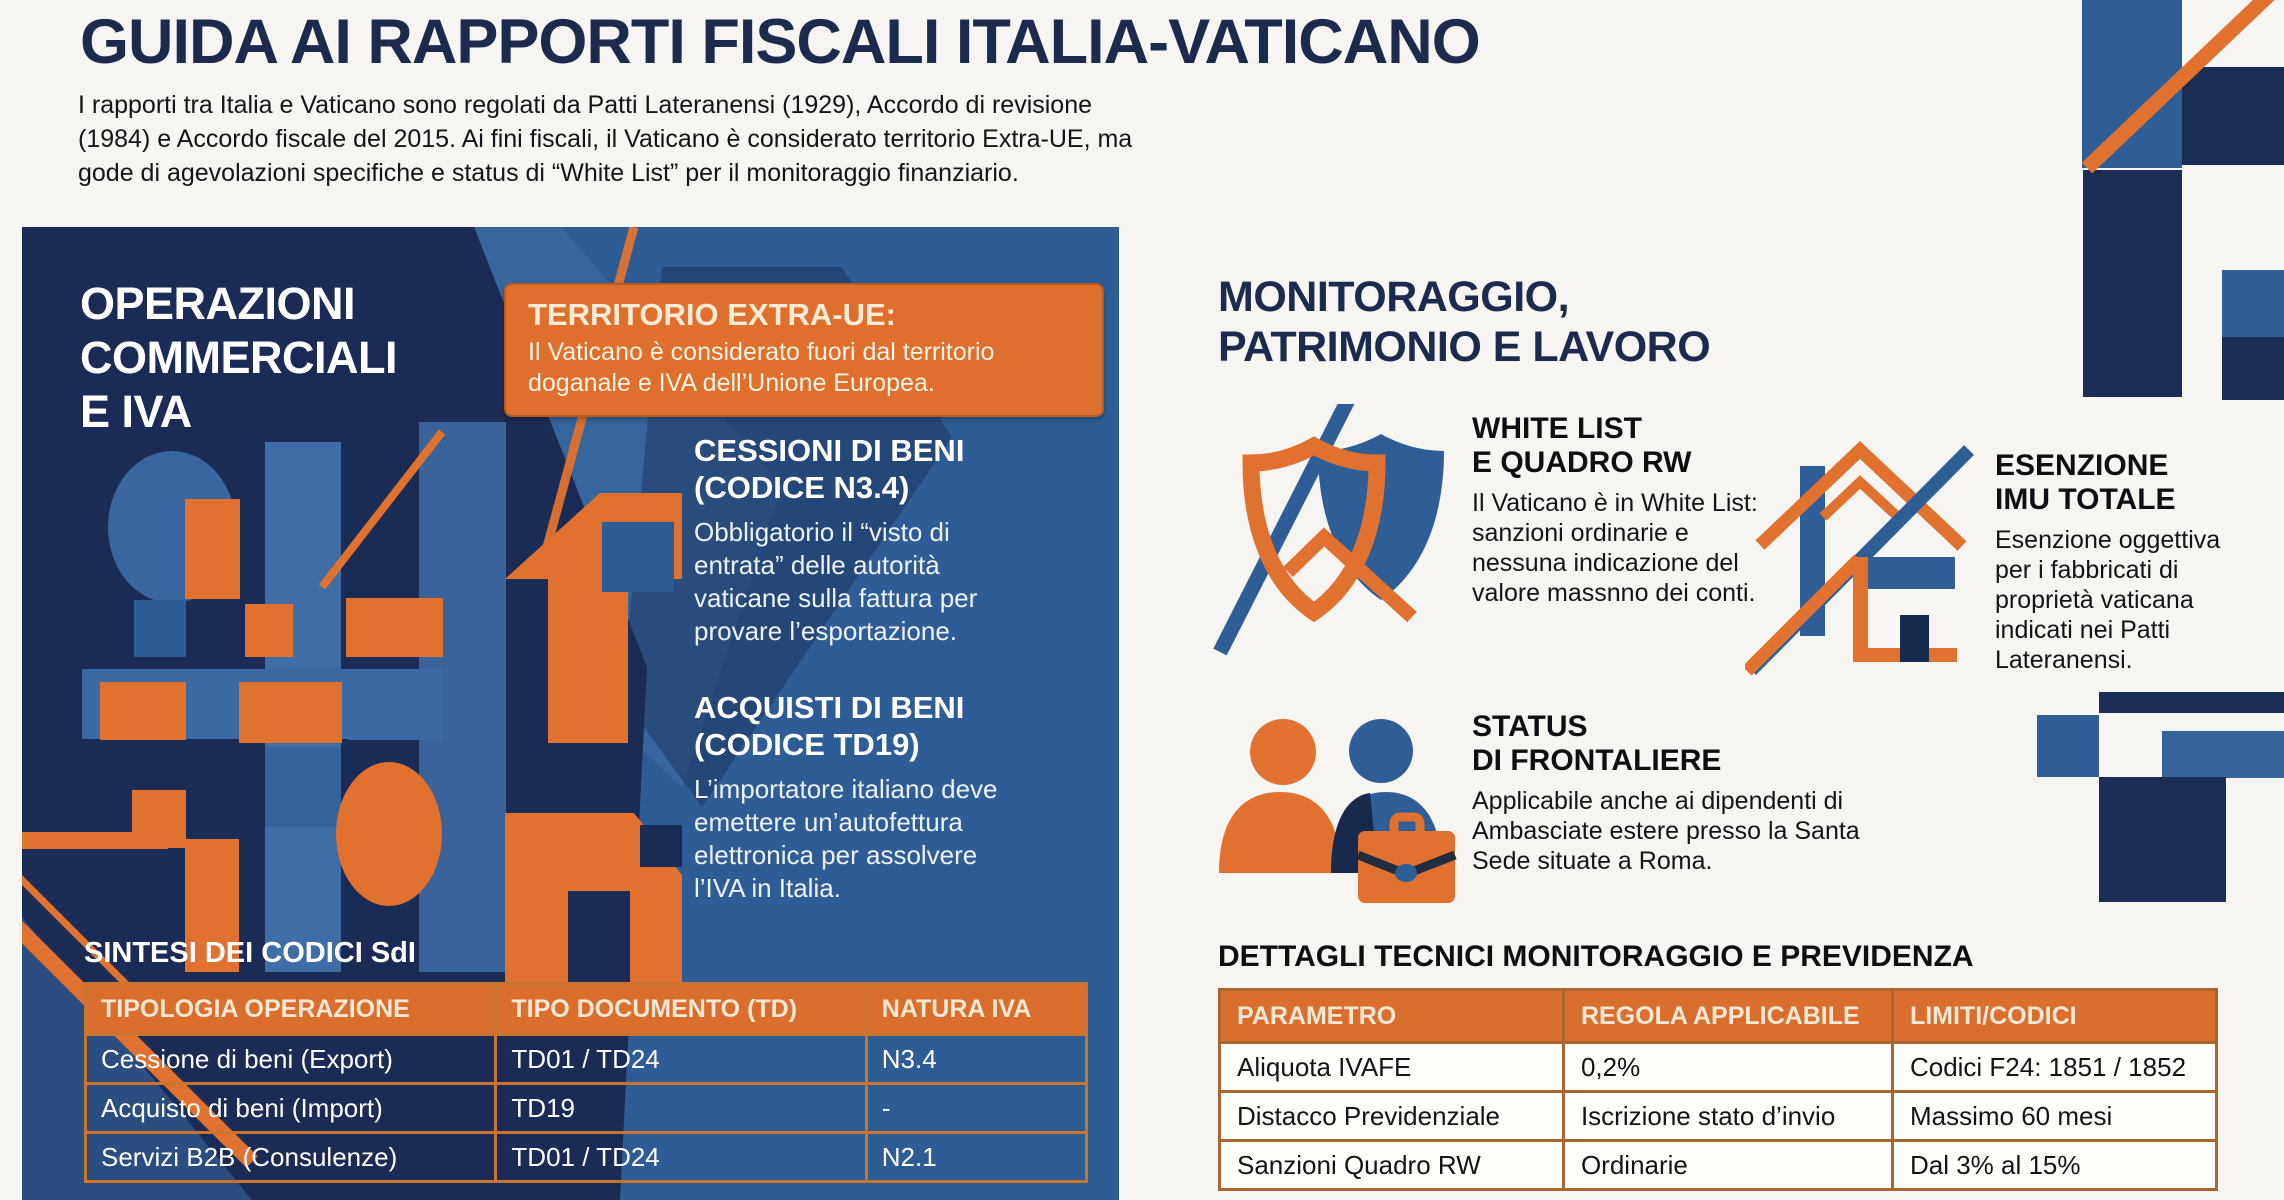  I want to click on section-acquisti-title-line-1: ACQUISTI DI BENI, so click(829, 707).